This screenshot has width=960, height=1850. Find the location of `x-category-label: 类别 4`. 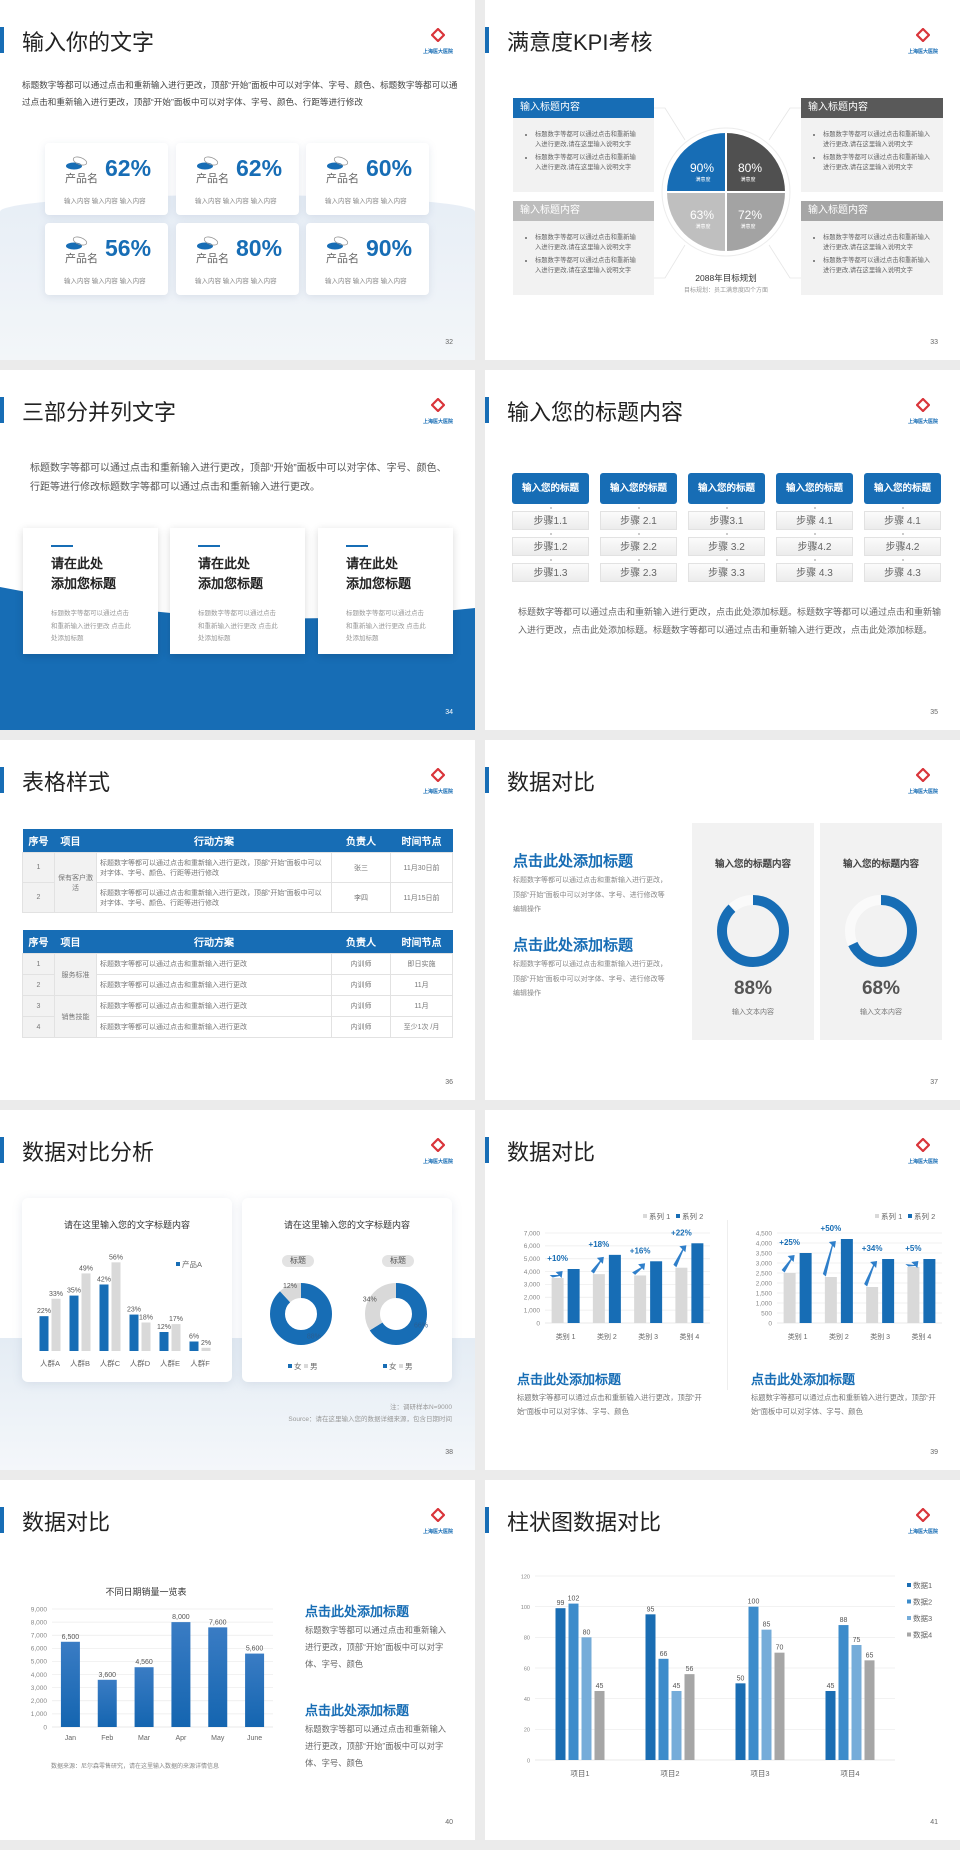

x-category-label: 类别 4 is located at coordinates (689, 1336).